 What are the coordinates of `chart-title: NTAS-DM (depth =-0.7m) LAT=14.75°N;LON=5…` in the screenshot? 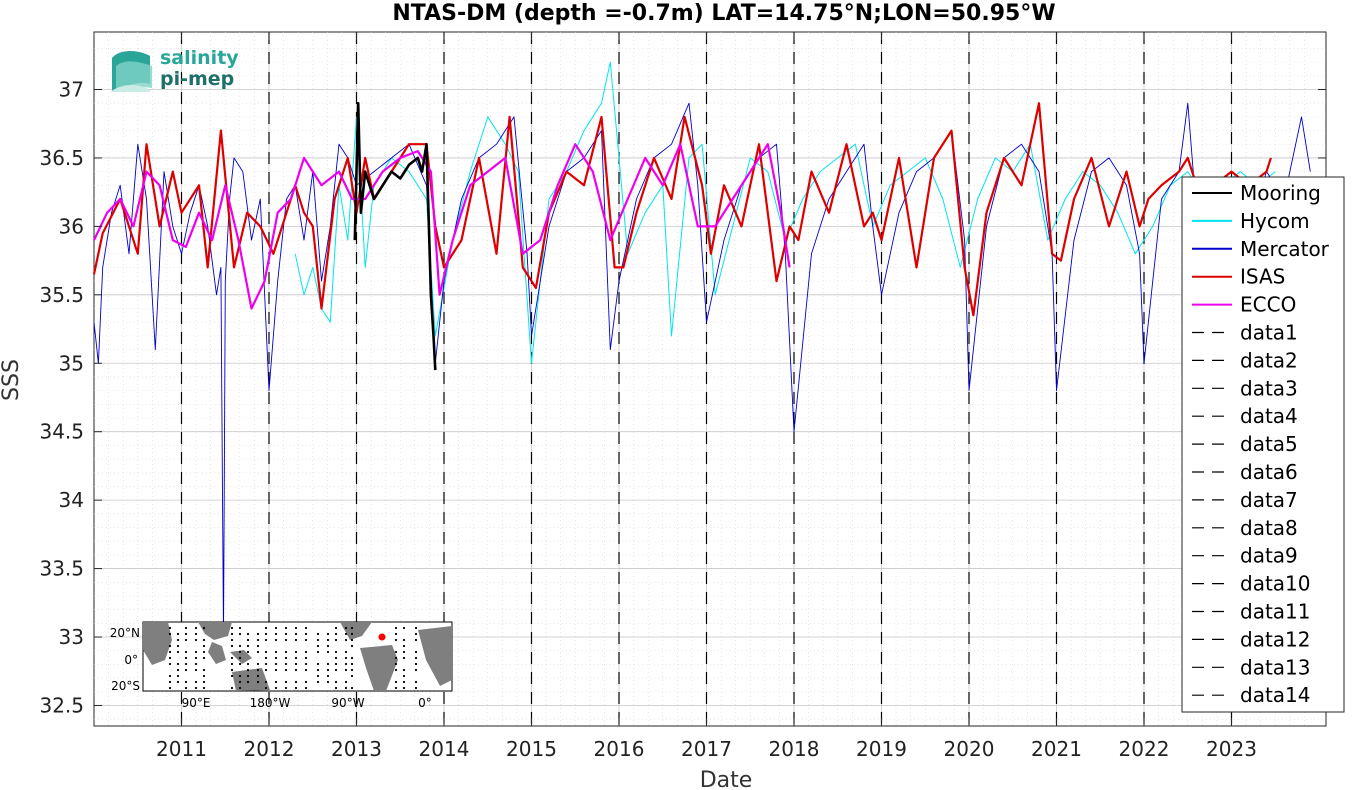 It's located at (723, 13).